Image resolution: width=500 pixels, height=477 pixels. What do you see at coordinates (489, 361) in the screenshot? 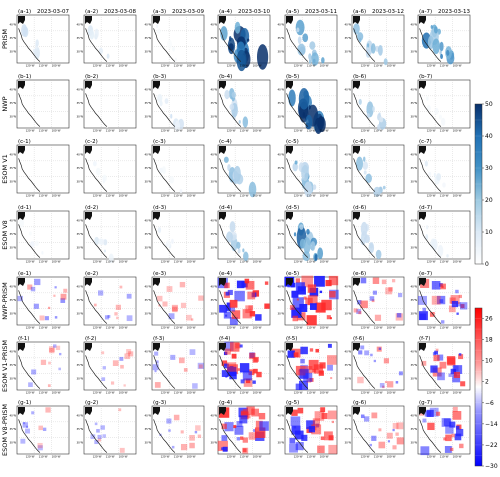
I see `colorbar-tick-label: 10` at bounding box center [489, 361].